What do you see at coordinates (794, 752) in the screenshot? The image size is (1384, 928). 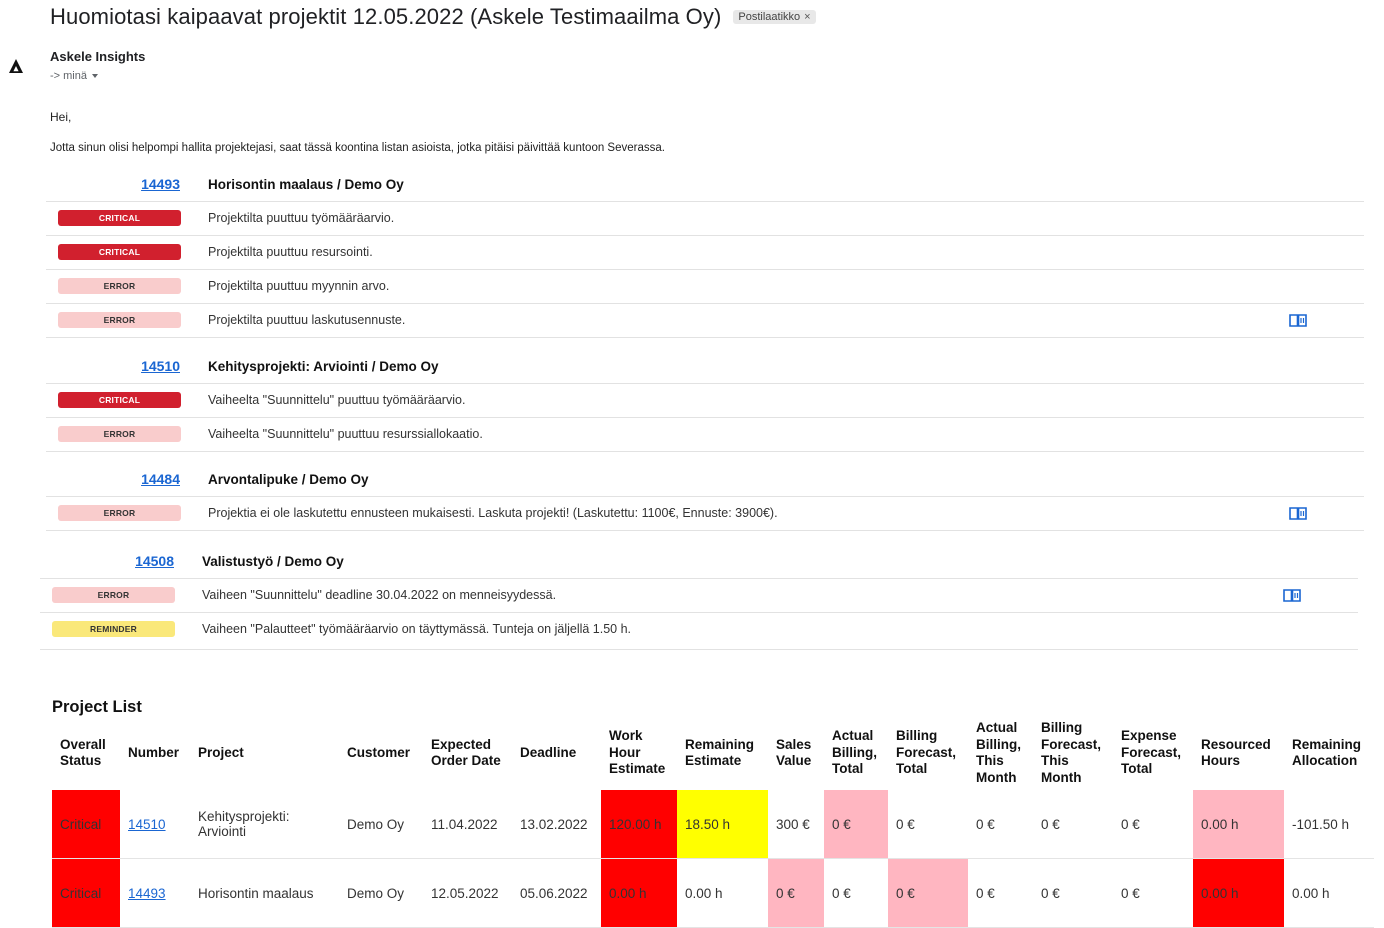 I see `col-sales-value: Sales Value` at bounding box center [794, 752].